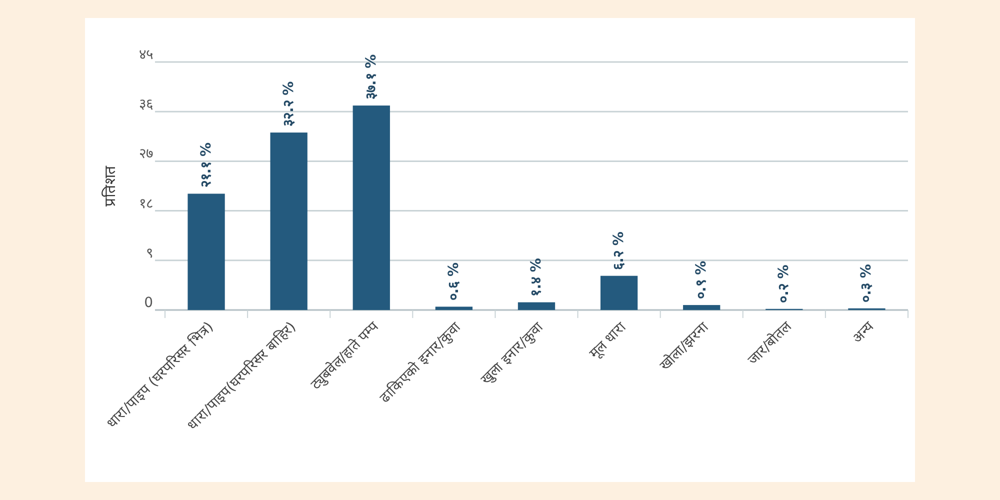 This screenshot has height=500, width=1000. What do you see at coordinates (288, 104) in the screenshot?
I see `data-label: ३२.२ %` at bounding box center [288, 104].